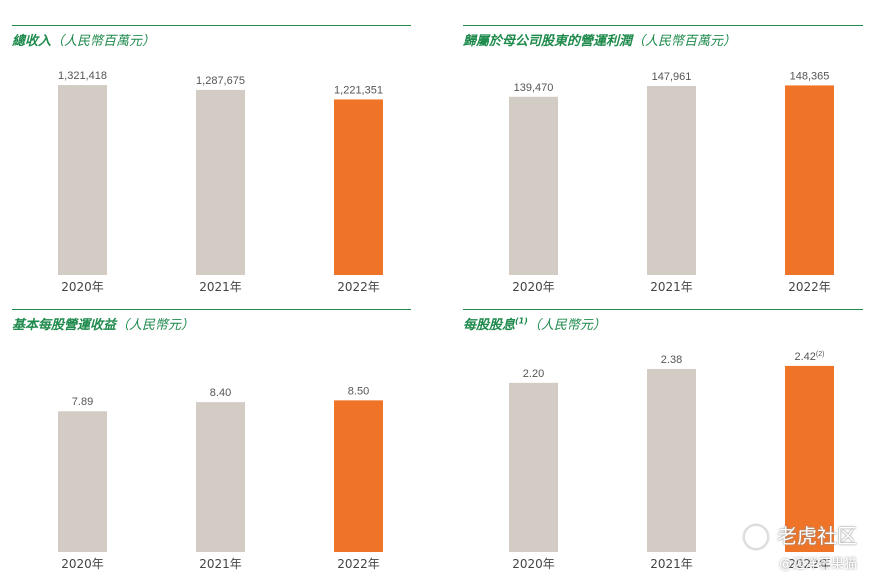  I want to click on chart-title: 歸屬於母公司股東的營運利潤（人民幣百萬元）, so click(600, 41).